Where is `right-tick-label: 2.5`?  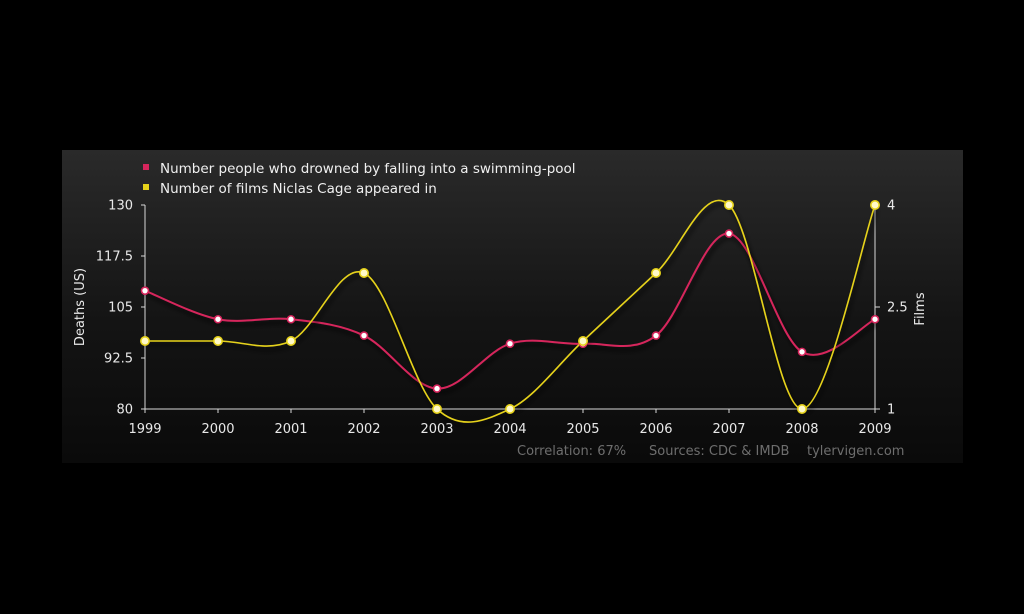 right-tick-label: 2.5 is located at coordinates (897, 308).